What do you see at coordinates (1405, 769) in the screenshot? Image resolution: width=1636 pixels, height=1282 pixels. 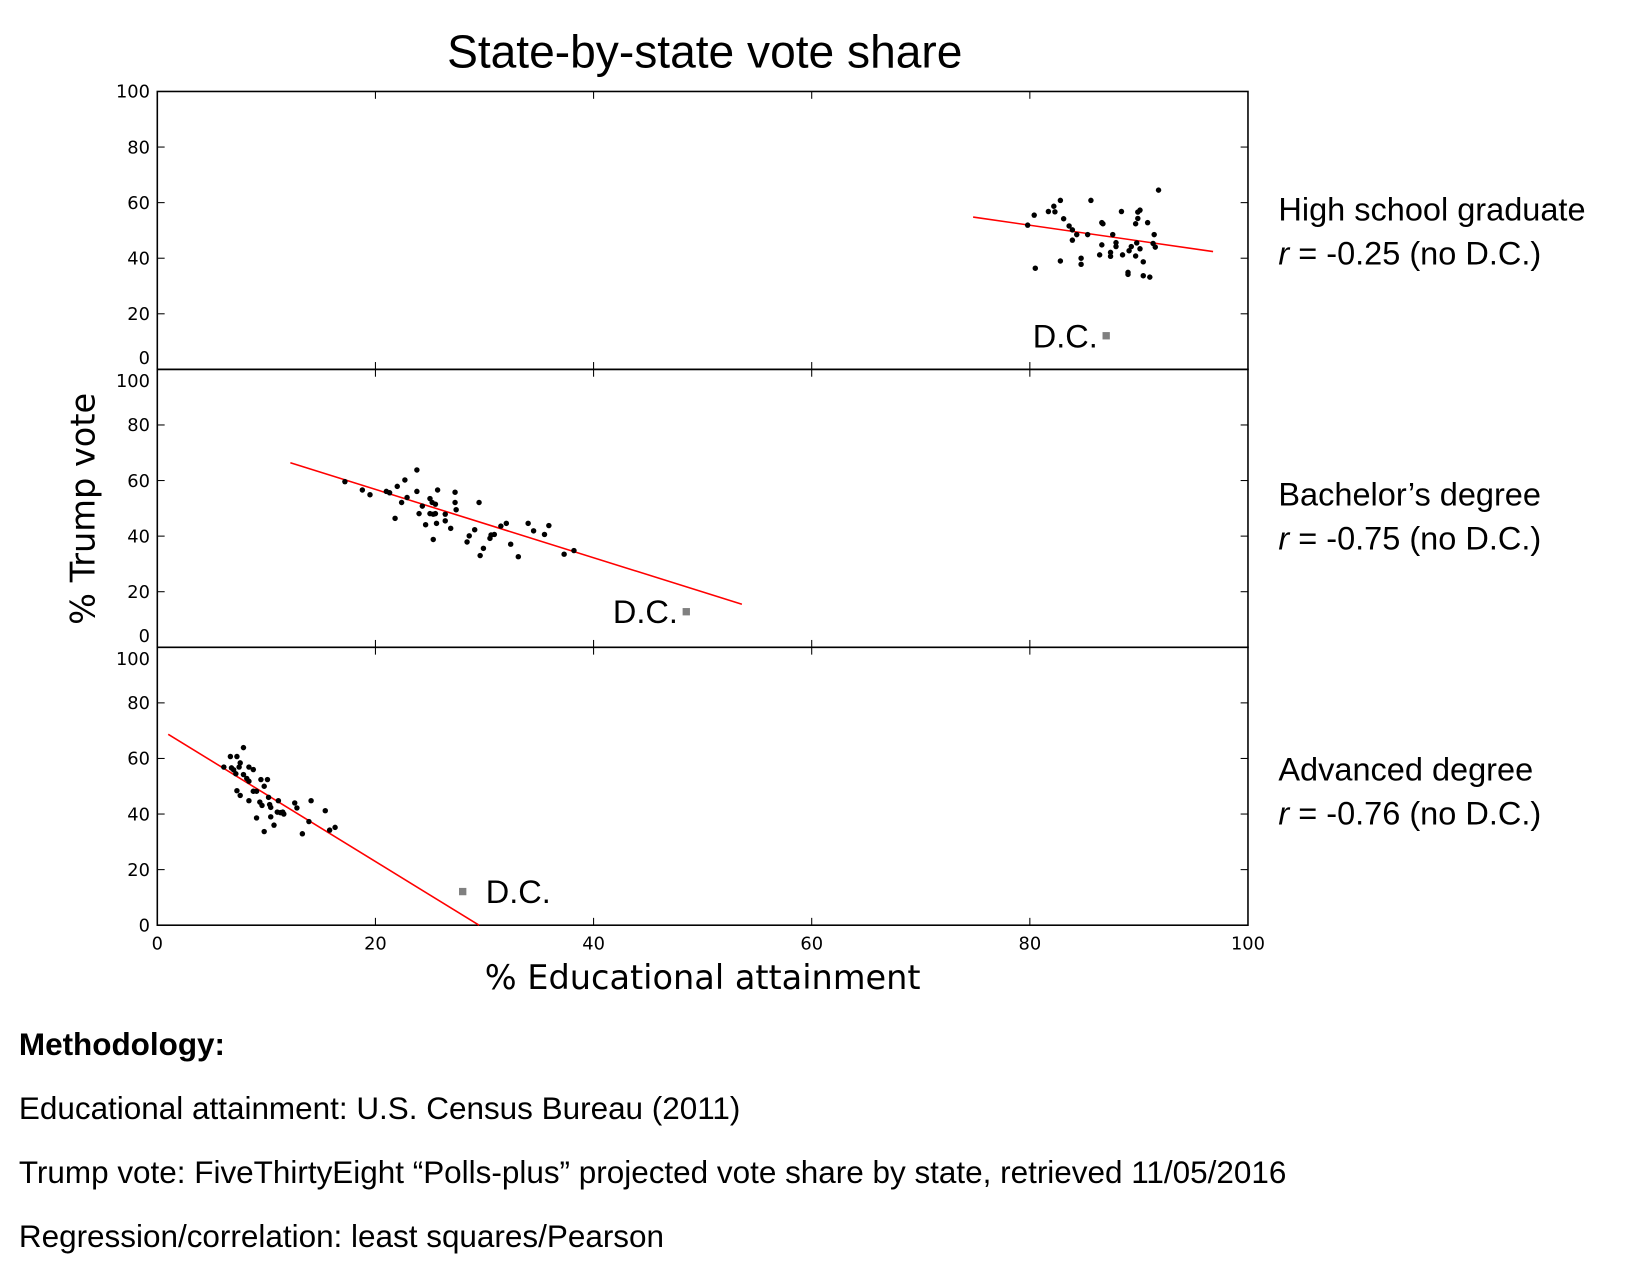 I see `panel-label-advanced: Advanced degree` at bounding box center [1405, 769].